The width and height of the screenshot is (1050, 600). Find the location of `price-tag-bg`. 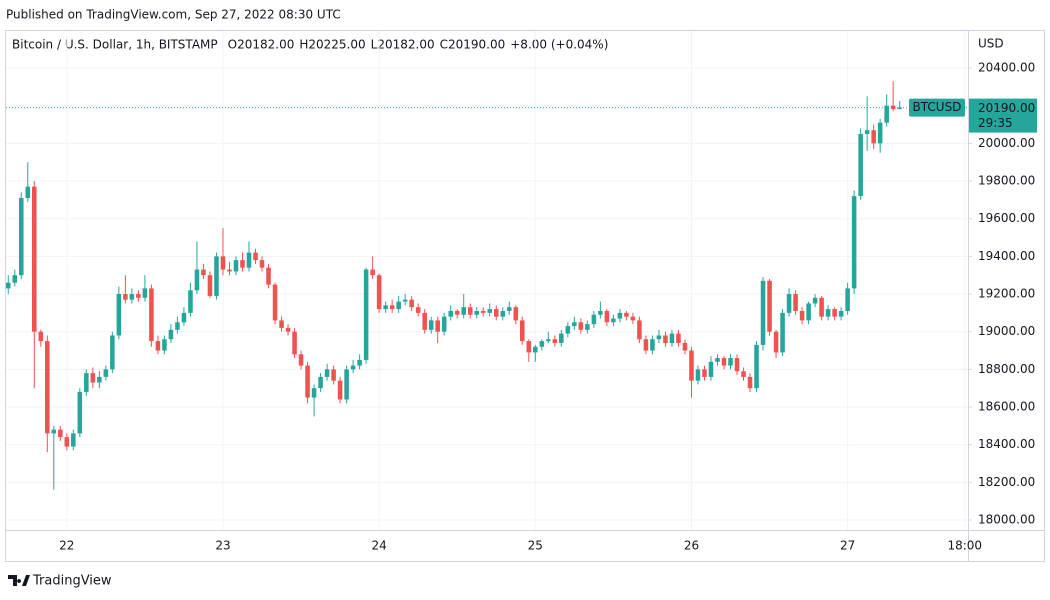

price-tag-bg is located at coordinates (1003, 115).